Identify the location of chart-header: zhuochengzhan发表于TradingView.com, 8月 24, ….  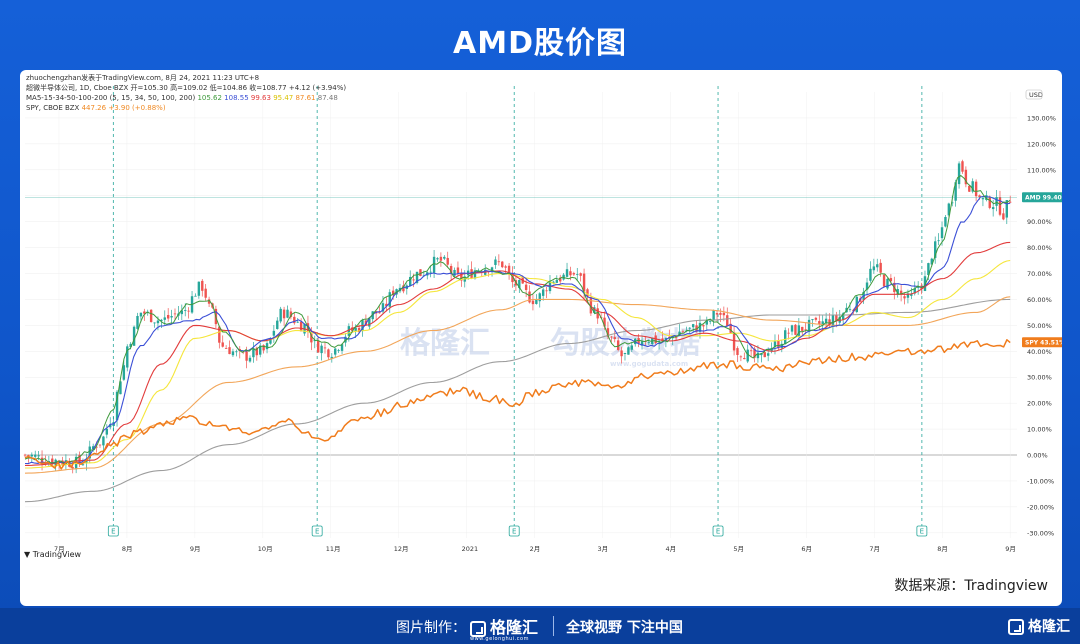
(186, 93).